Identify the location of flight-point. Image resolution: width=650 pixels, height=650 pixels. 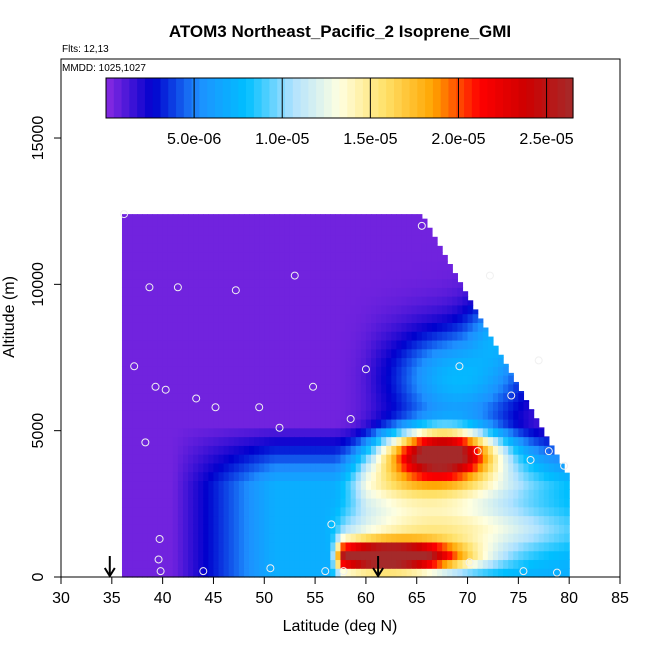
(343, 571).